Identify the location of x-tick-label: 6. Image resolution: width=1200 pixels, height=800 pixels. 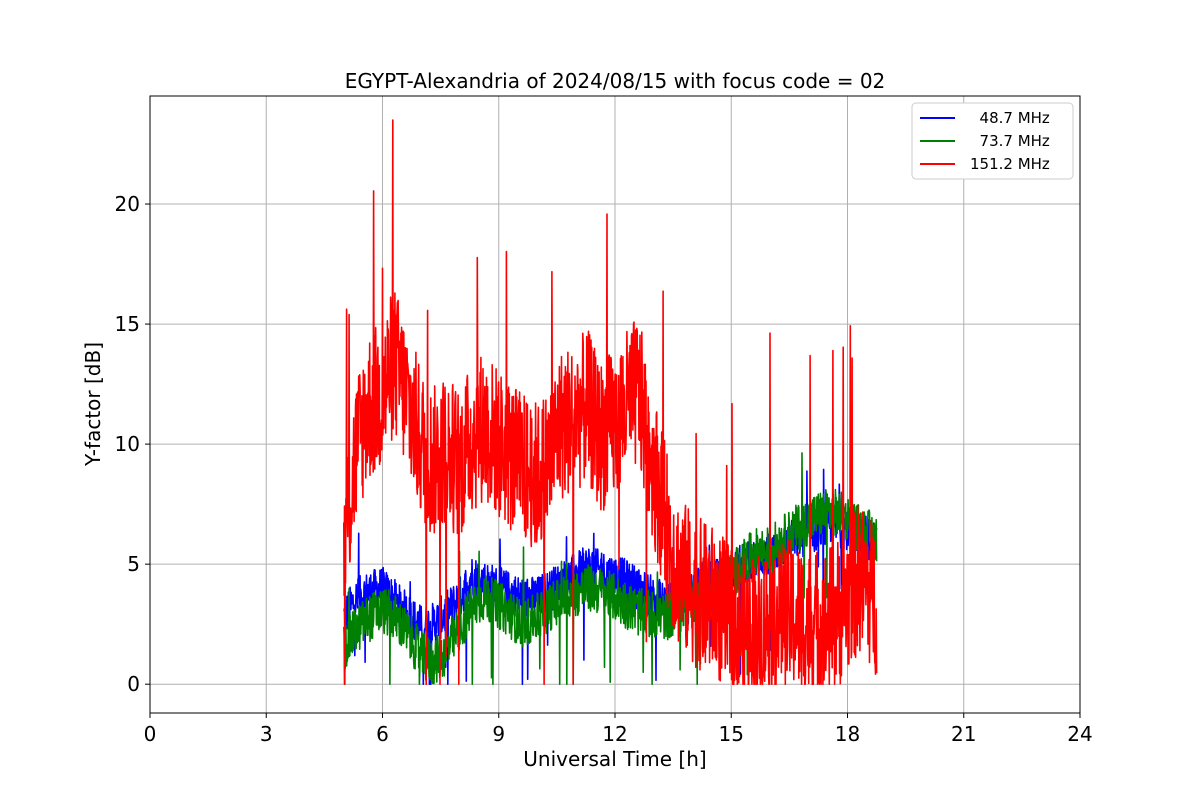
(382, 734).